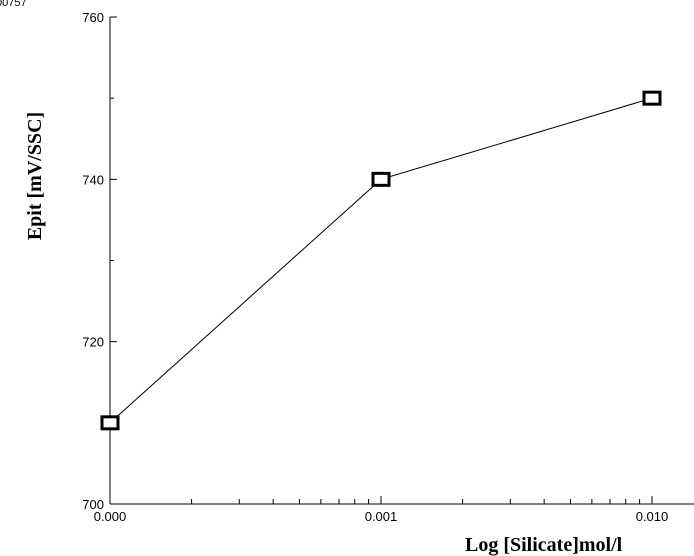 The height and width of the screenshot is (556, 694). I want to click on x-tick-label: 0.000, so click(110, 516).